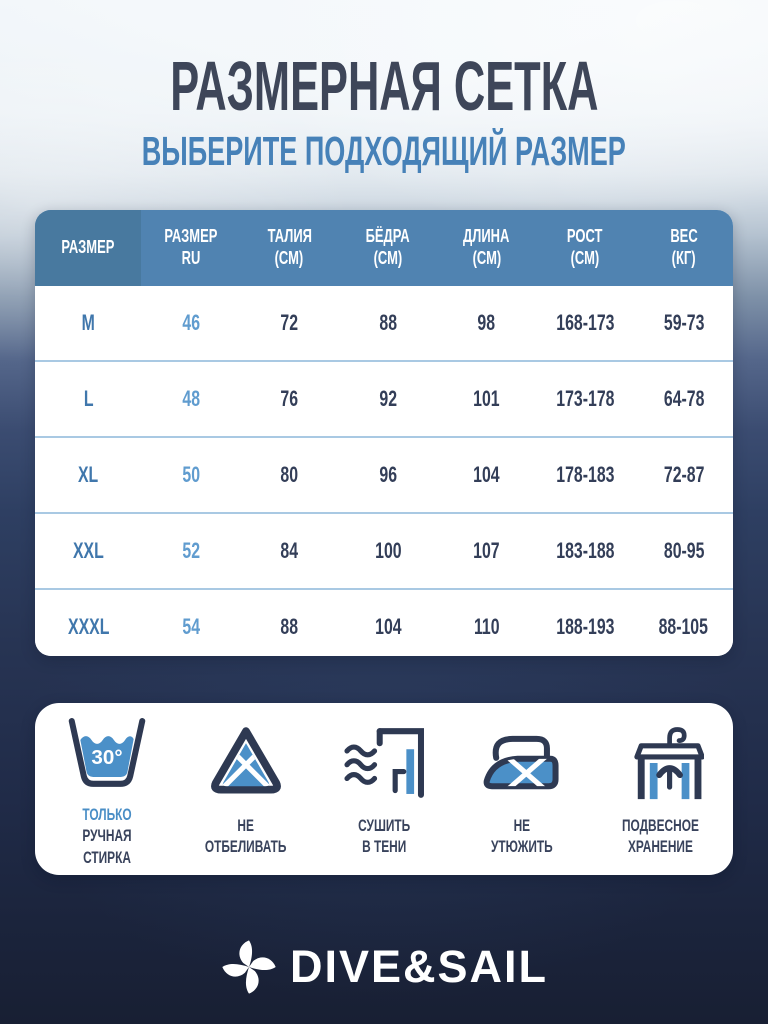 Image resolution: width=768 pixels, height=1024 pixels. I want to click on cell-length-text: 107, so click(486, 550).